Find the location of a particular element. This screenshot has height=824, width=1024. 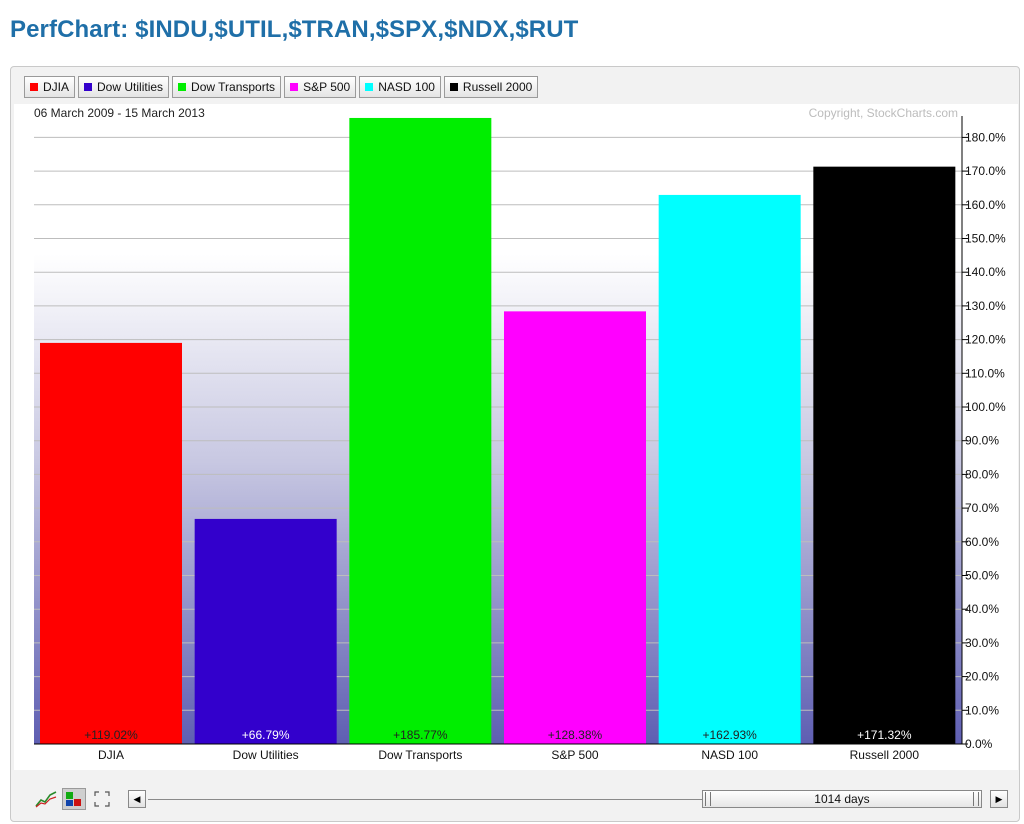

scroll-track is located at coordinates (426, 799).